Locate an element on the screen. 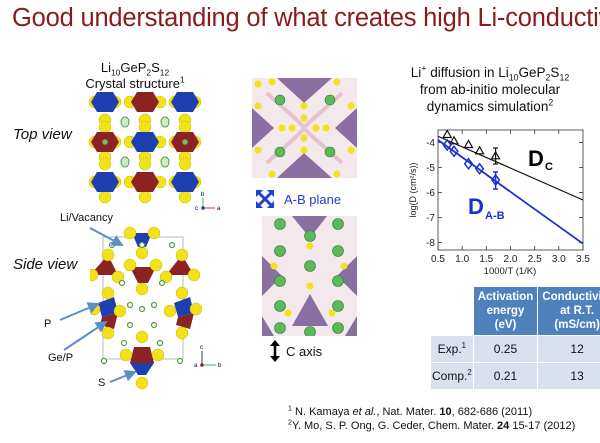  li-vacancy-label: Li/Vacancy is located at coordinates (86, 218).